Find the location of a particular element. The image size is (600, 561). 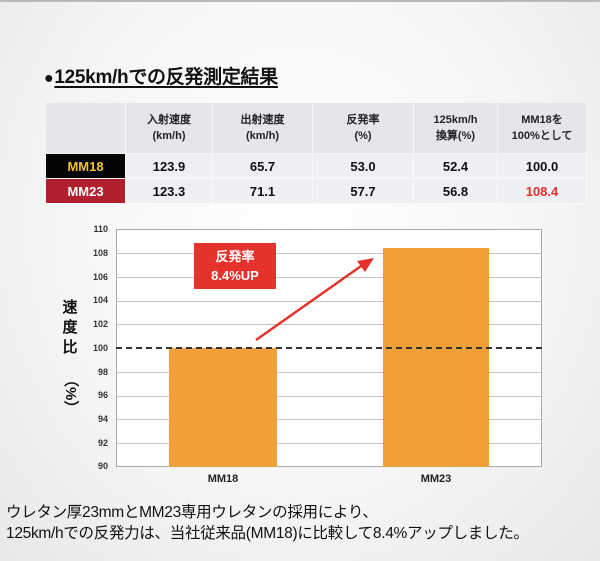

table-cell: 65.7 is located at coordinates (262, 166).